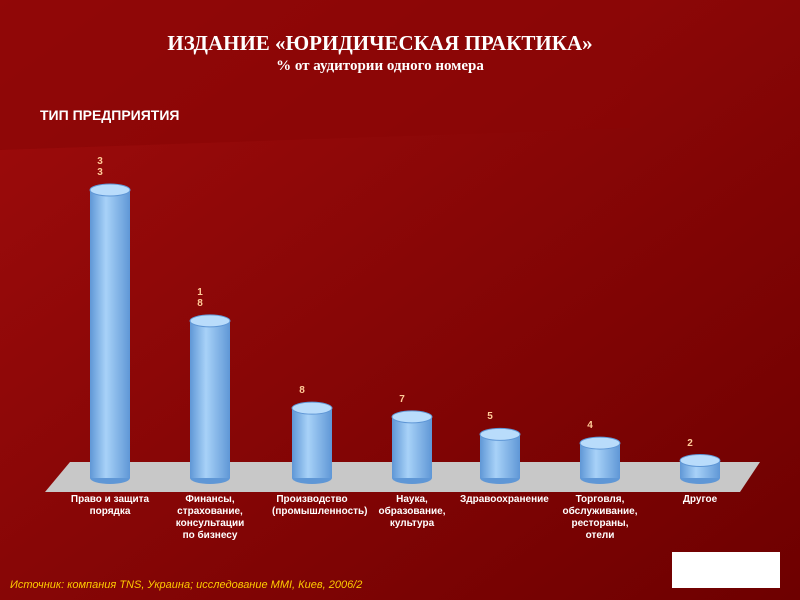 Image resolution: width=800 pixels, height=600 pixels. What do you see at coordinates (302, 391) in the screenshot?
I see `value-label: 8` at bounding box center [302, 391].